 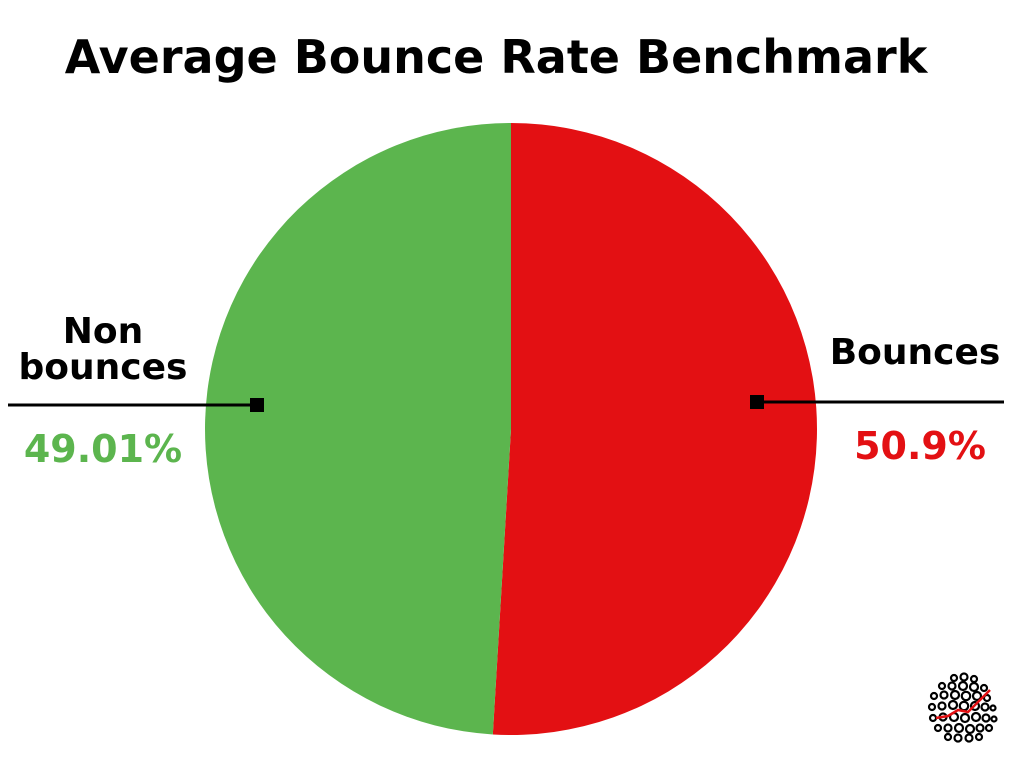 What do you see at coordinates (920, 446) in the screenshot?
I see `value-bounces: 50.9%` at bounding box center [920, 446].